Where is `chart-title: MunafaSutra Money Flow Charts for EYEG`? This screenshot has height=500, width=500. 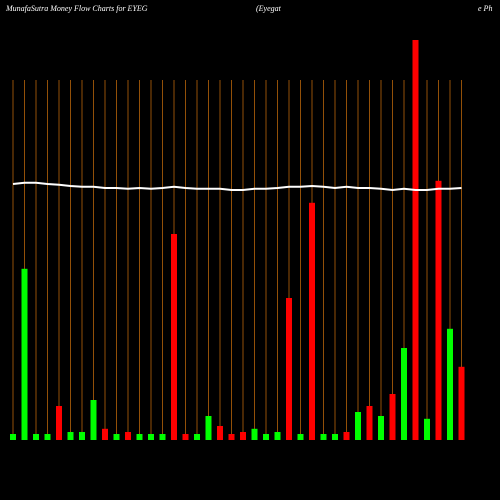 chart-title: MunafaSutra Money Flow Charts for EYEG is located at coordinates (76, 8).